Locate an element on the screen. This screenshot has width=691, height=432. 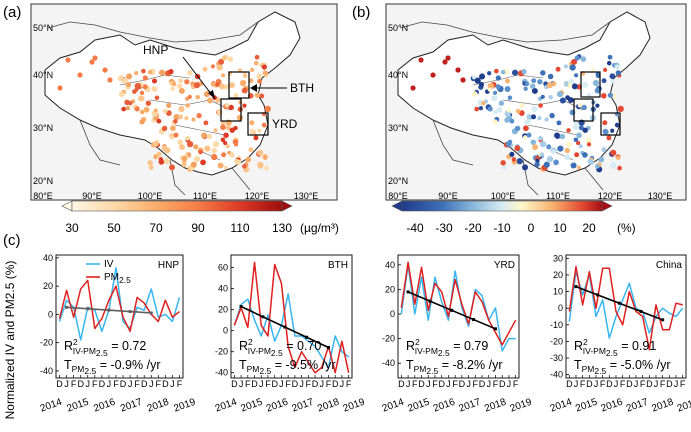
colorbar-b-tick: -20 is located at coordinates (473, 228).